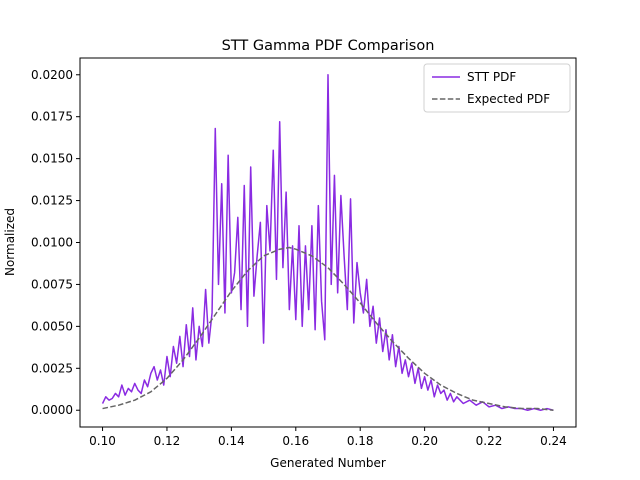 The image size is (640, 480). I want to click on y-tick-label: 0.0075, so click(52, 284).